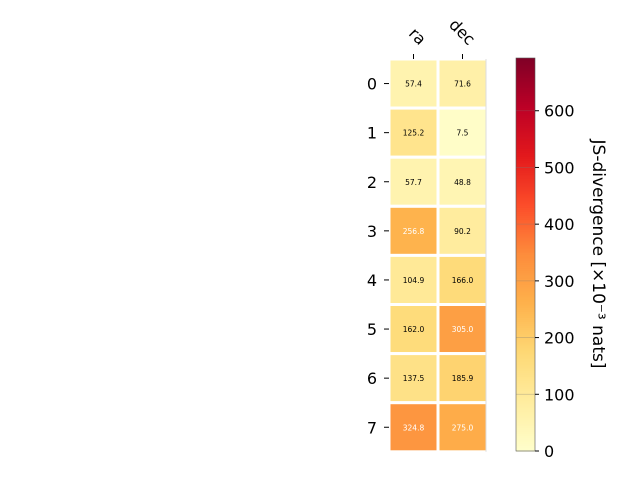  What do you see at coordinates (372, 280) in the screenshot?
I see `row-tick-label: 4` at bounding box center [372, 280].